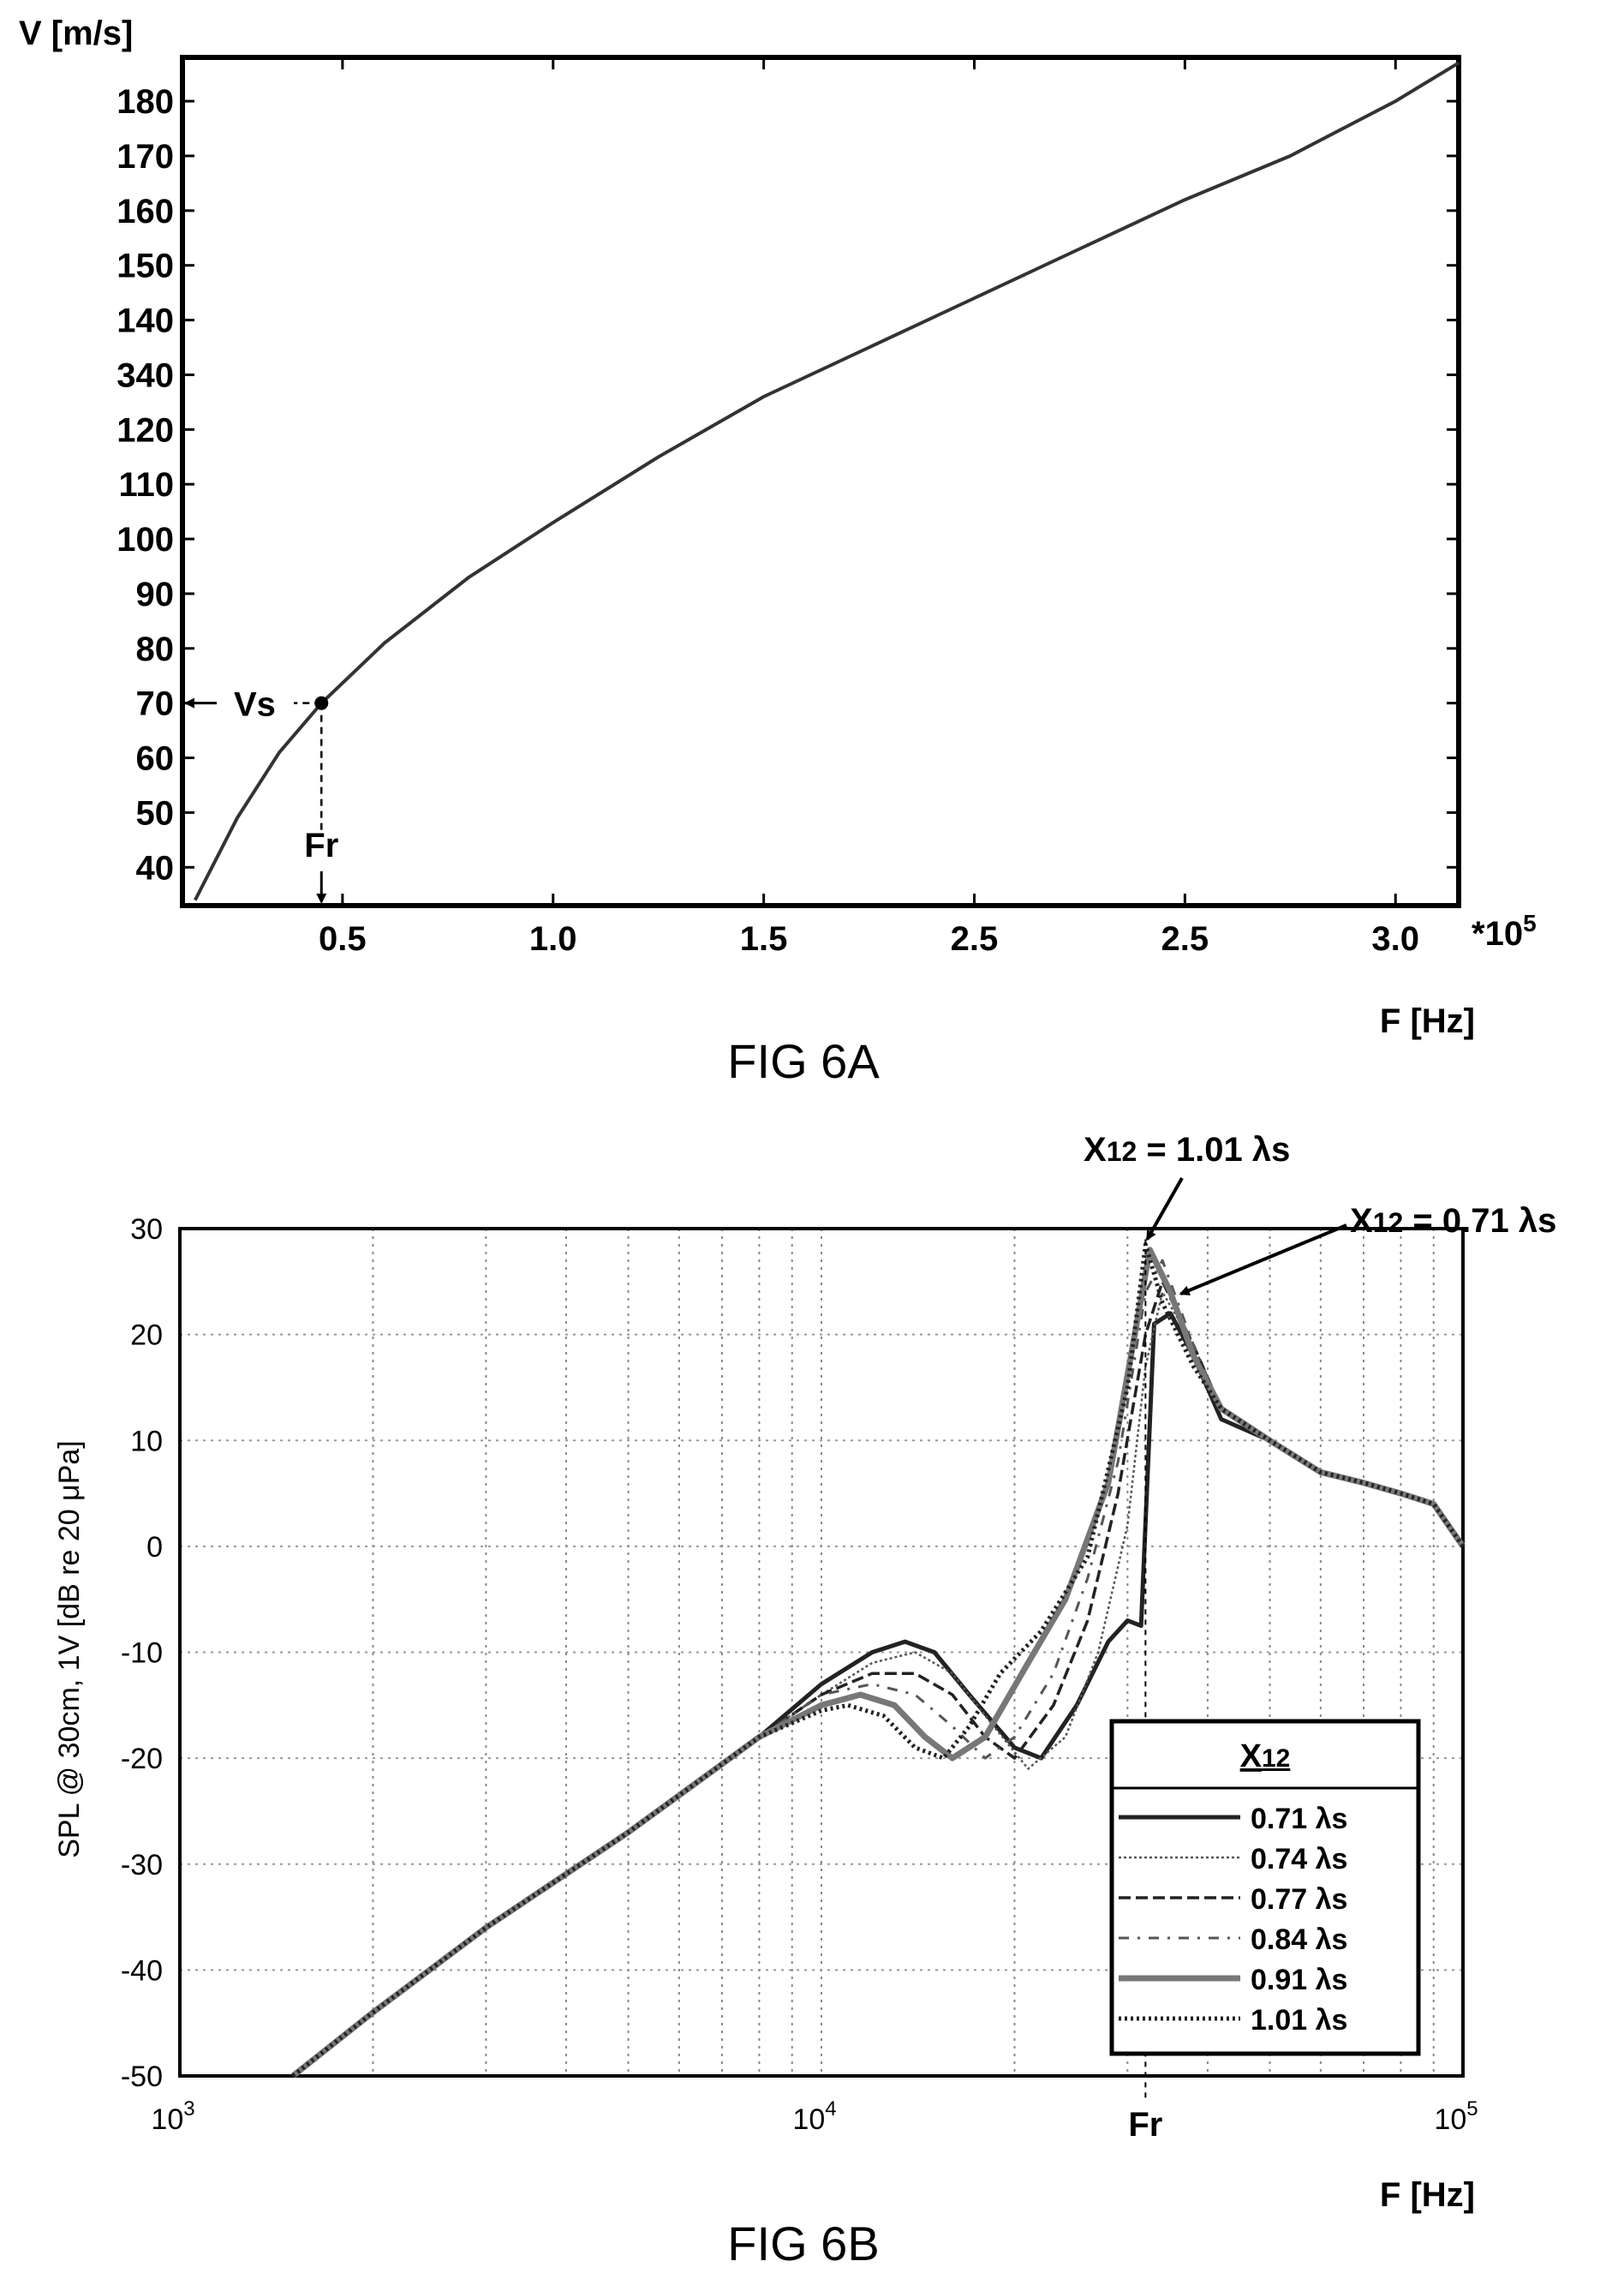 This screenshot has width=1624, height=2285. I want to click on x-tick-exponent: 3, so click(188, 2109).